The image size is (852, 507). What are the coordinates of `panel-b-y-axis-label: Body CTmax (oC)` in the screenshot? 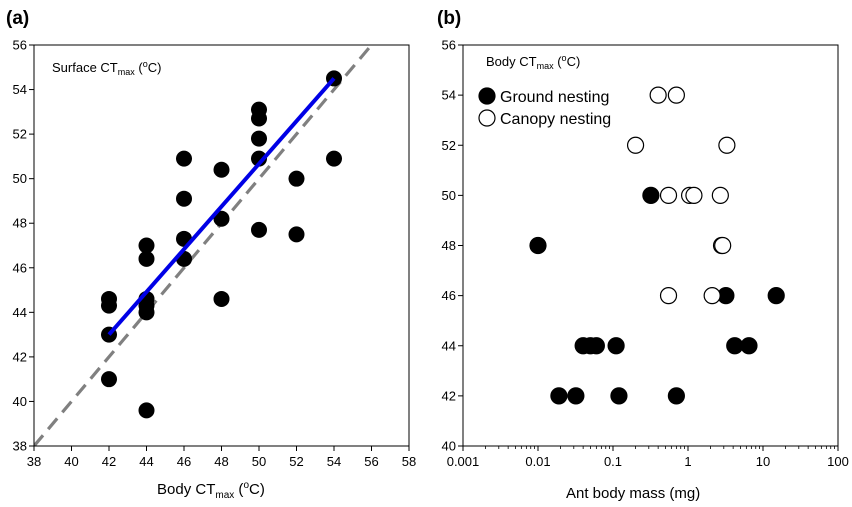 It's located at (533, 62).